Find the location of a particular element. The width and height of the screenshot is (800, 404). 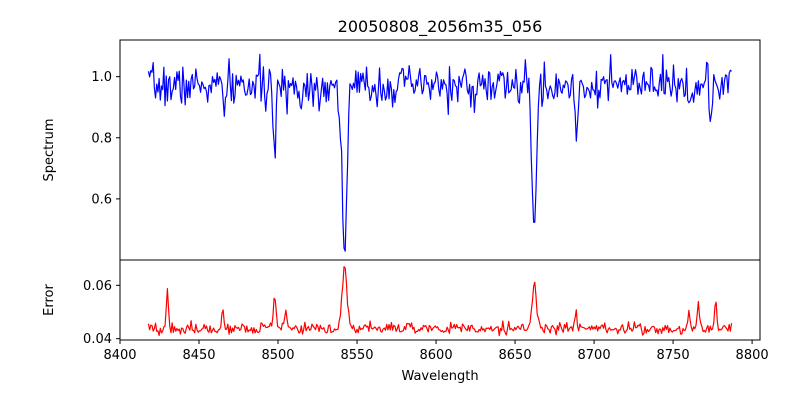

x-axis-label: Wavelength is located at coordinates (439, 376).